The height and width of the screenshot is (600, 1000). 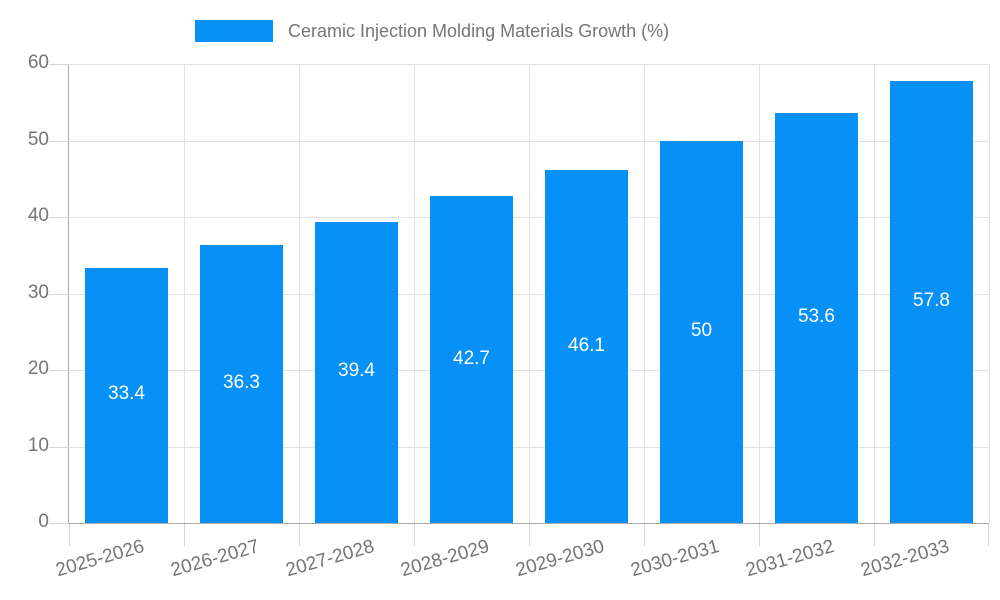 I want to click on x-axis-category-label: 2025-2026, so click(x=100, y=559).